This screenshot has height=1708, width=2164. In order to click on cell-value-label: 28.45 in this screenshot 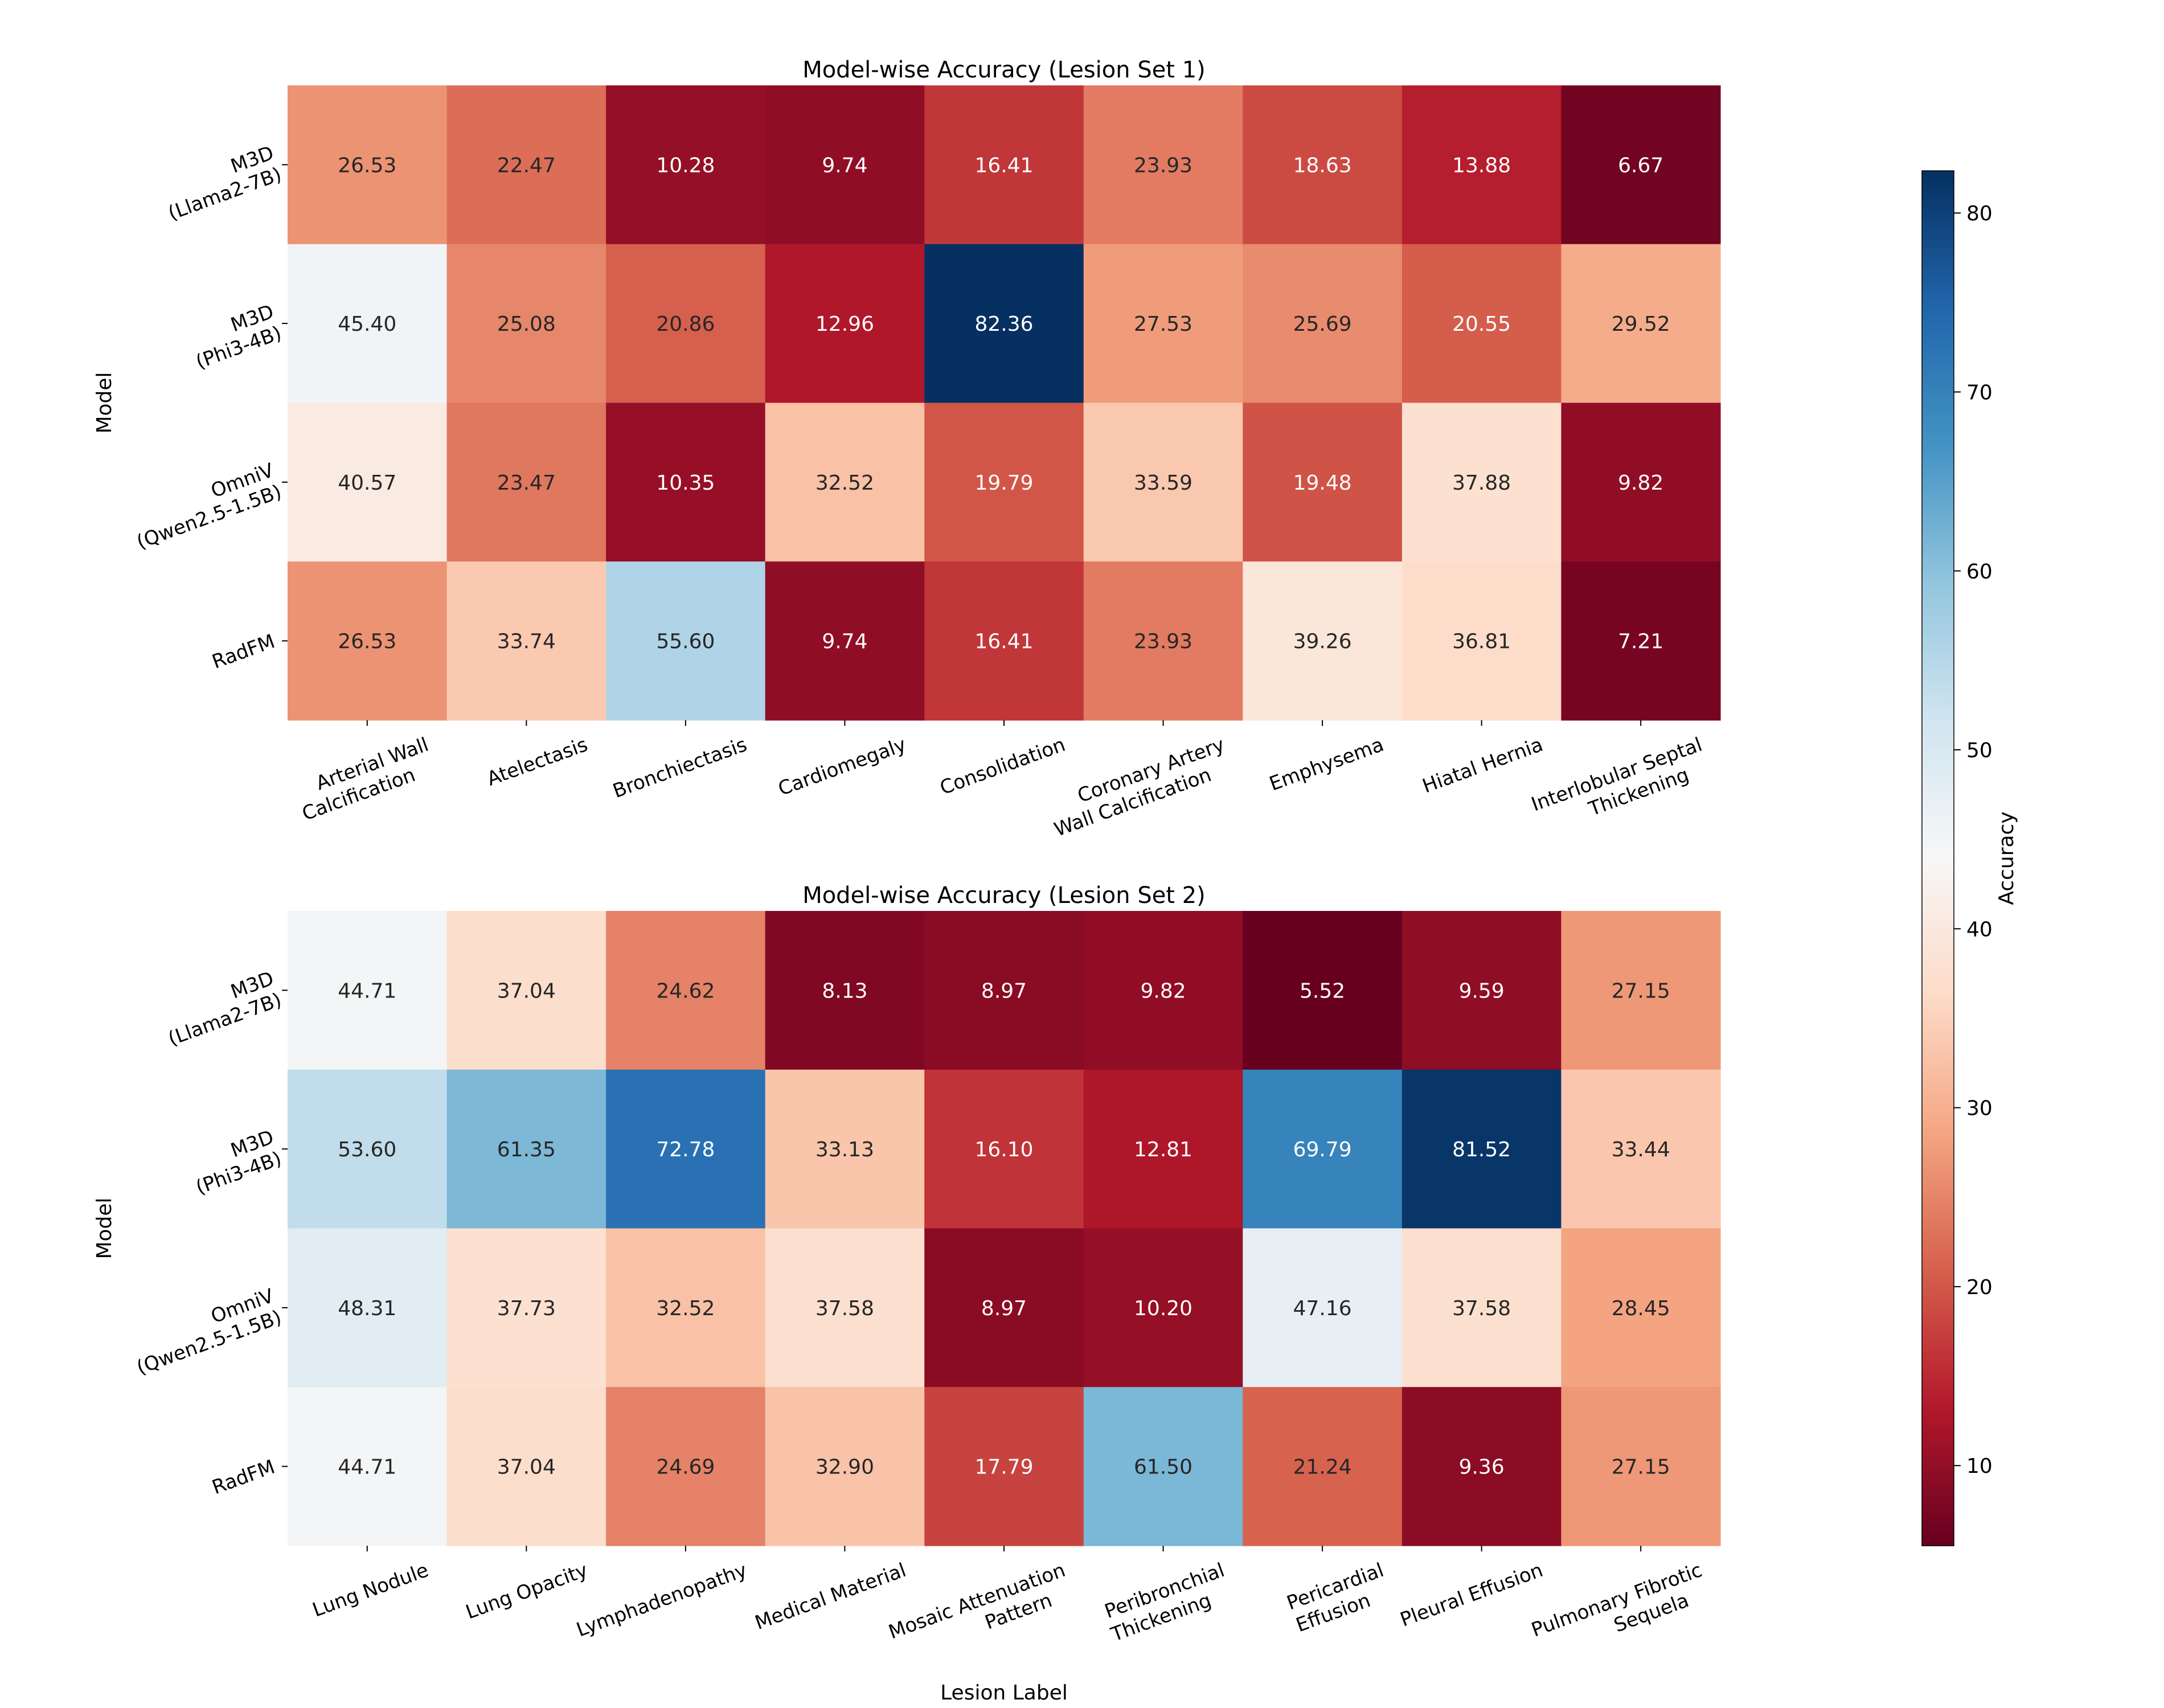, I will do `click(1641, 1308)`.